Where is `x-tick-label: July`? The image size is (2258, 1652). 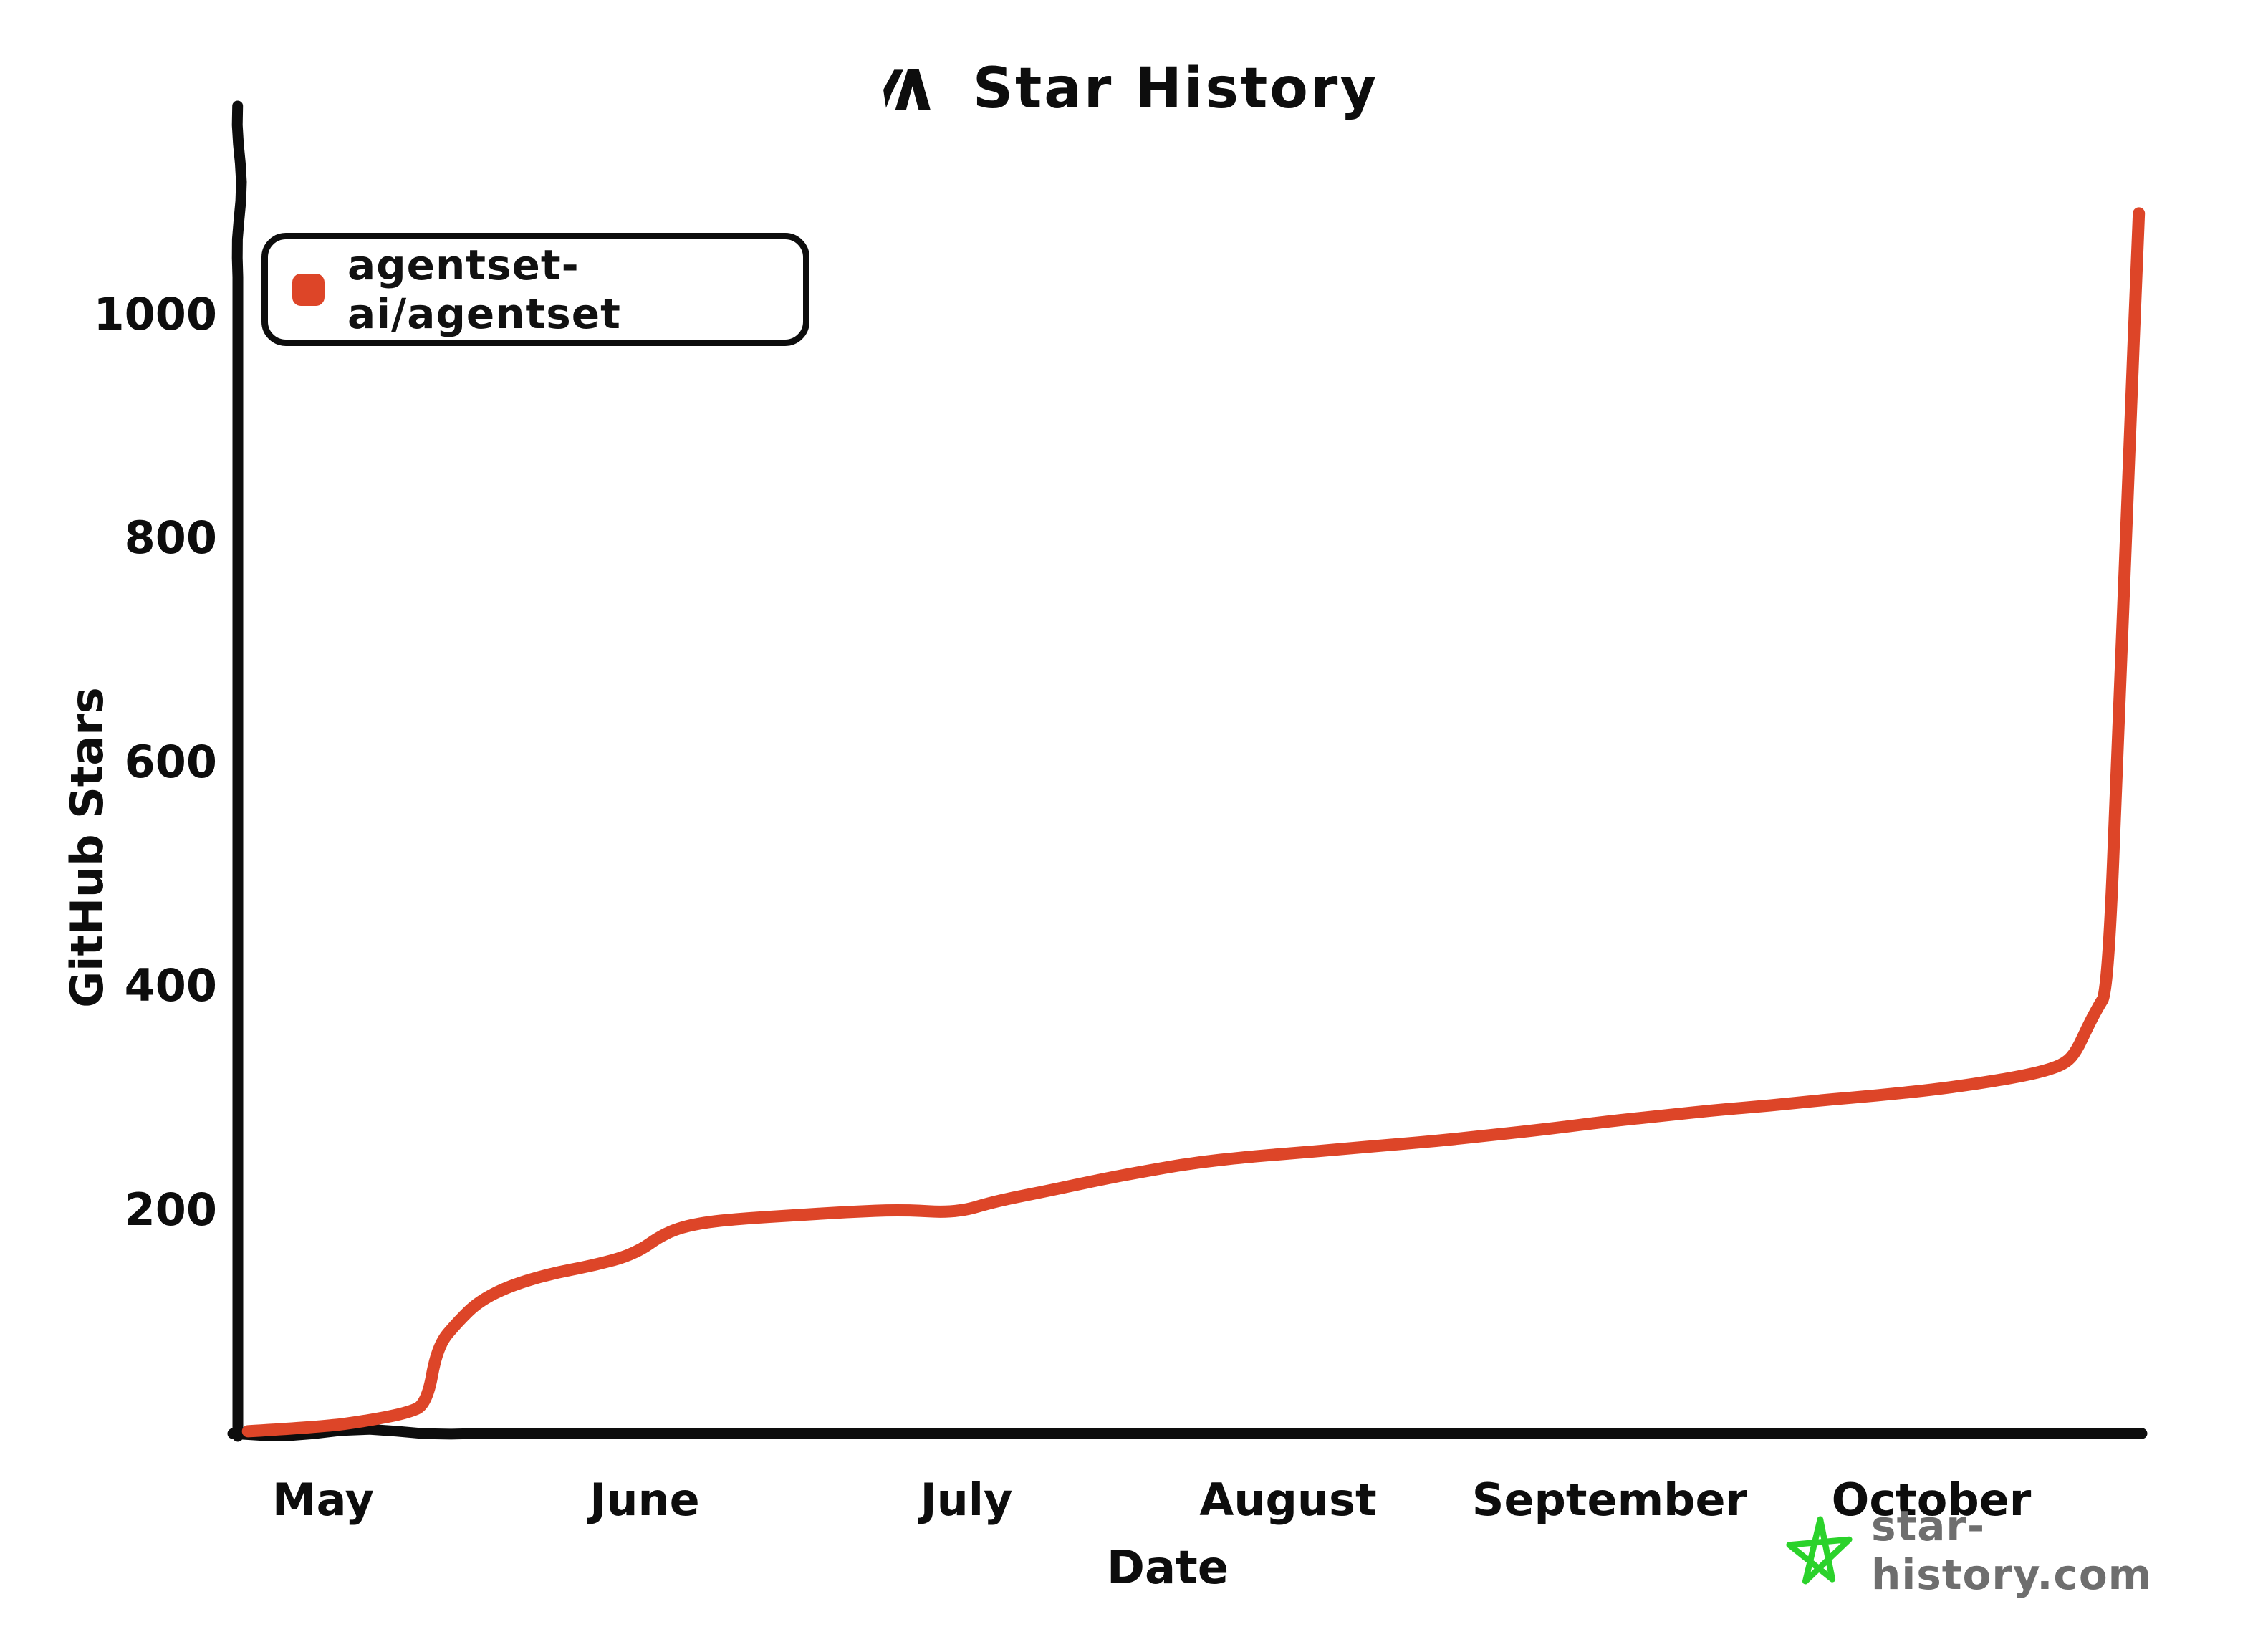
x-tick-label: July is located at coordinates (966, 1500).